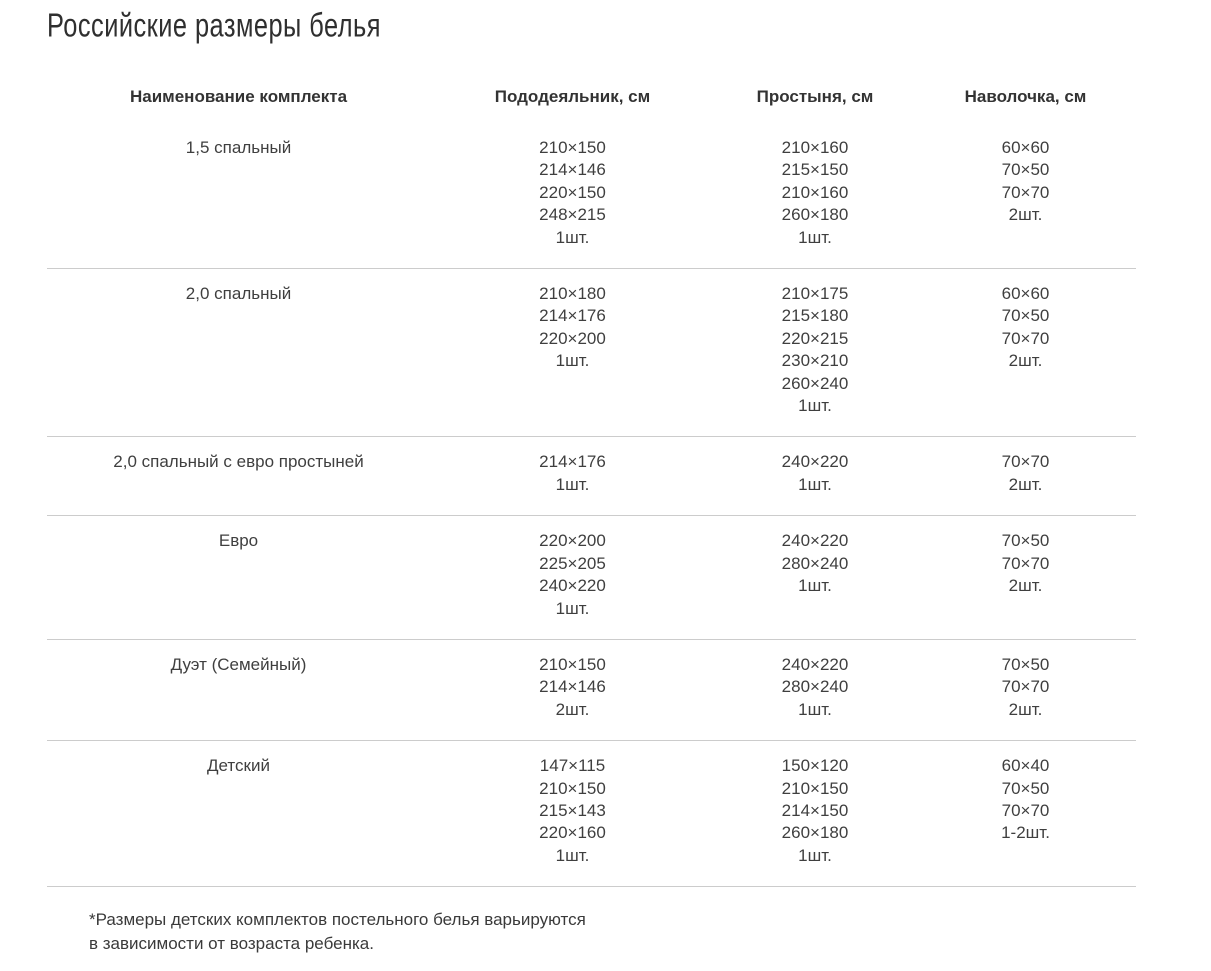 The height and width of the screenshot is (971, 1211). What do you see at coordinates (238, 96) in the screenshot?
I see `column-header-set-name: Наименование комплекта` at bounding box center [238, 96].